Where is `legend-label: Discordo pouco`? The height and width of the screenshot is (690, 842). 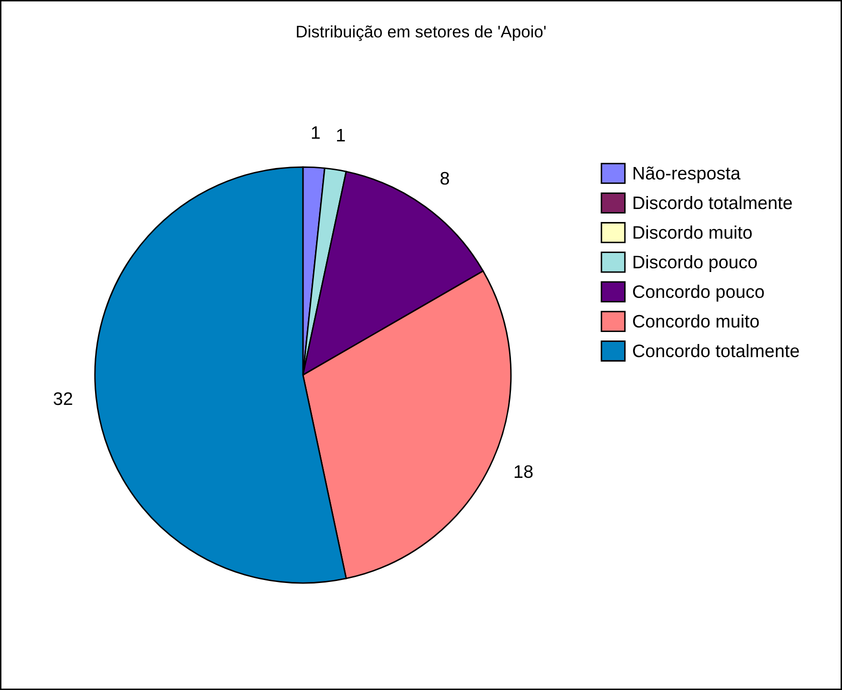 legend-label: Discordo pouco is located at coordinates (695, 263).